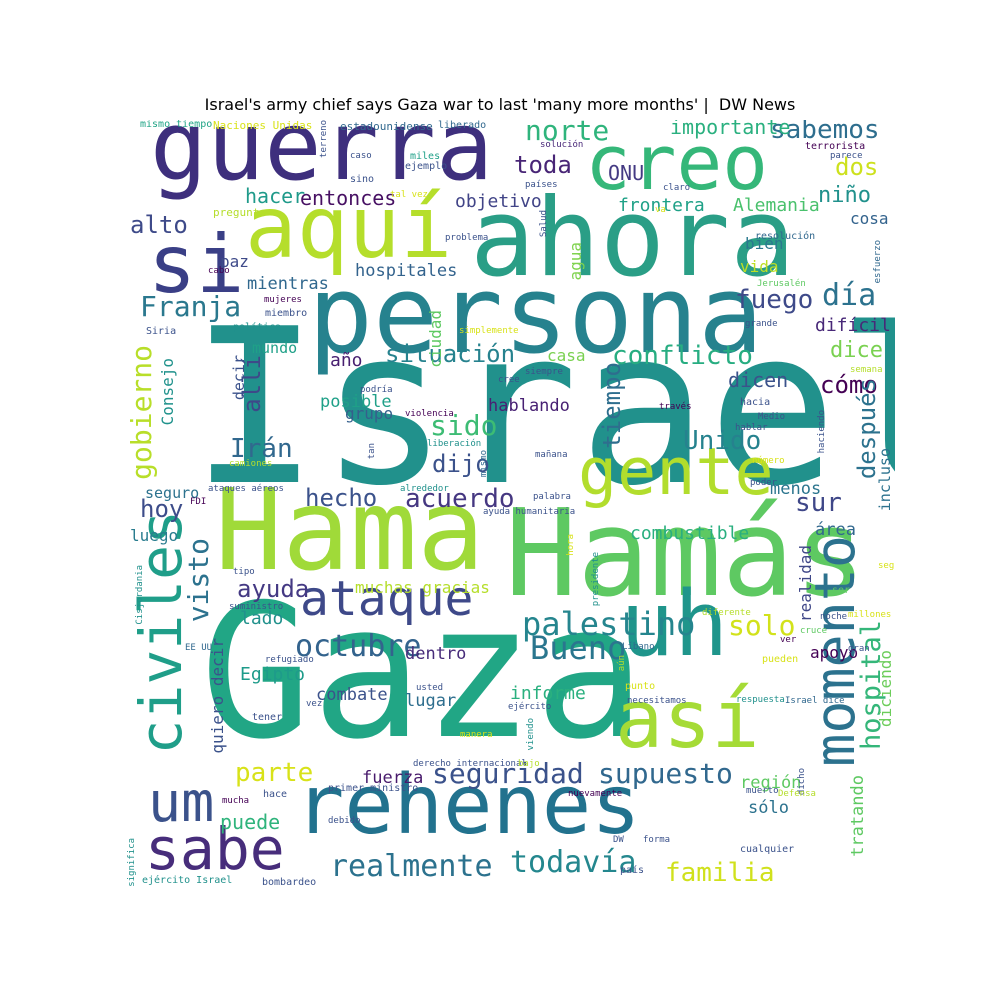 This screenshot has height=1000, width=1000. What do you see at coordinates (544, 372) in the screenshot?
I see `cloud-word: siempre` at bounding box center [544, 372].